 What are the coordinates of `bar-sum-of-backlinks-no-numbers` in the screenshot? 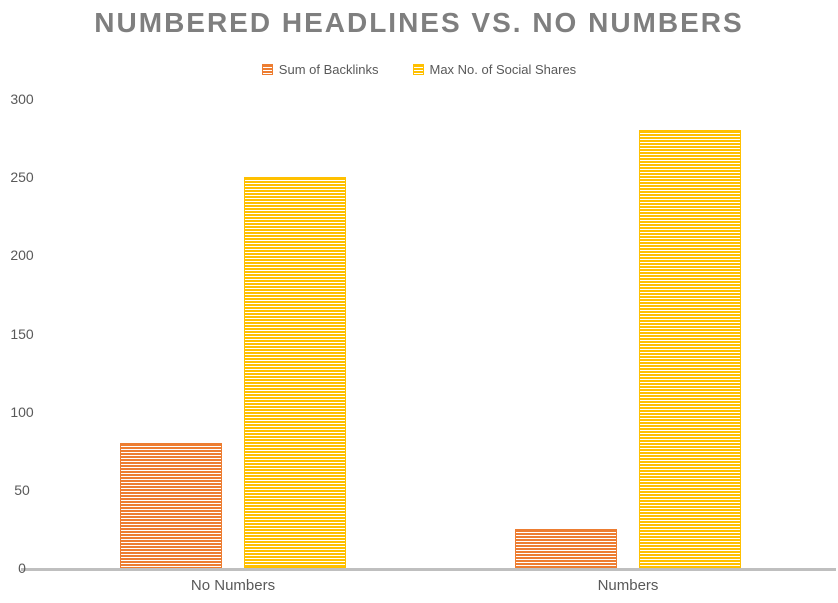 It's located at (171, 505).